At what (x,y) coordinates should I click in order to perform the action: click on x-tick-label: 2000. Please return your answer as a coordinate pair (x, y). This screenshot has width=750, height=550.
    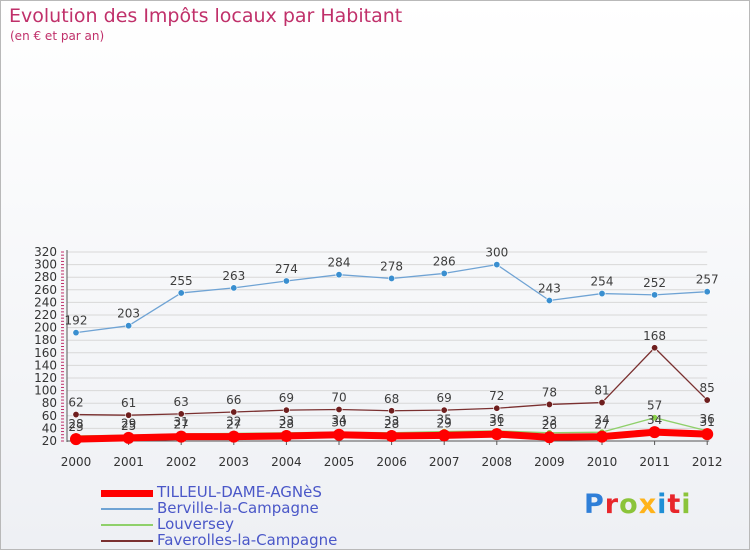
    Looking at the image, I should click on (76, 462).